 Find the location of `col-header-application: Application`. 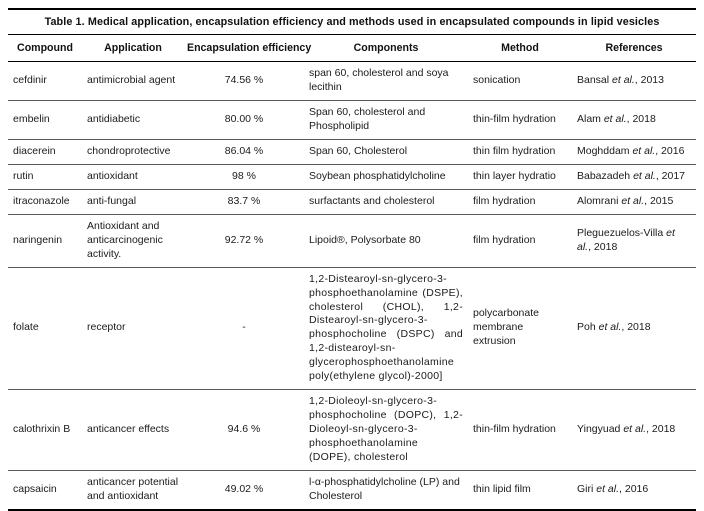

col-header-application: Application is located at coordinates (133, 49).